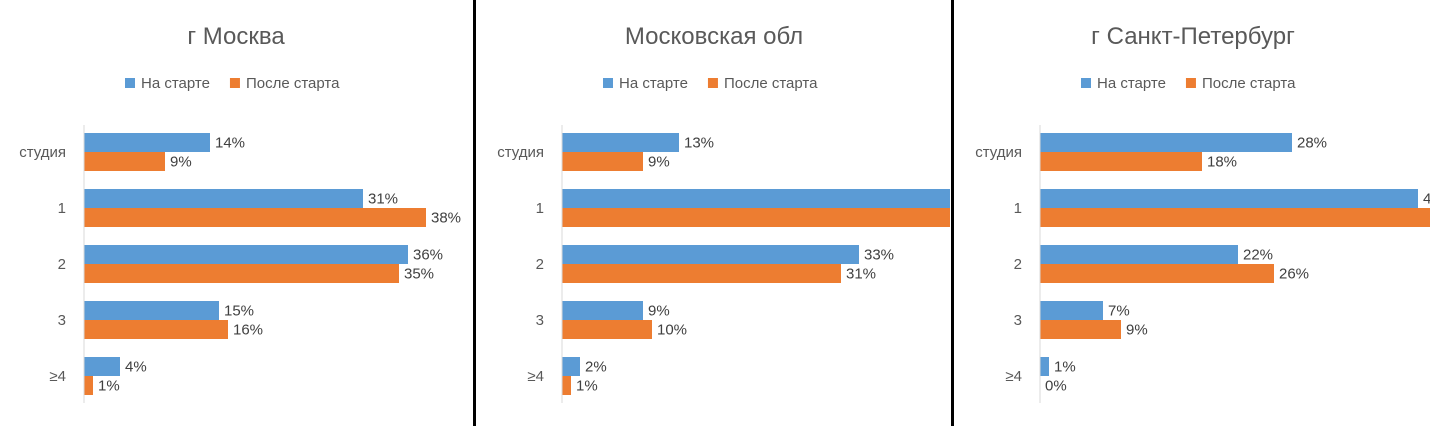 The width and height of the screenshot is (1430, 426). Describe the element at coordinates (236, 36) in the screenshot. I see `chart-title: г Москва` at that location.